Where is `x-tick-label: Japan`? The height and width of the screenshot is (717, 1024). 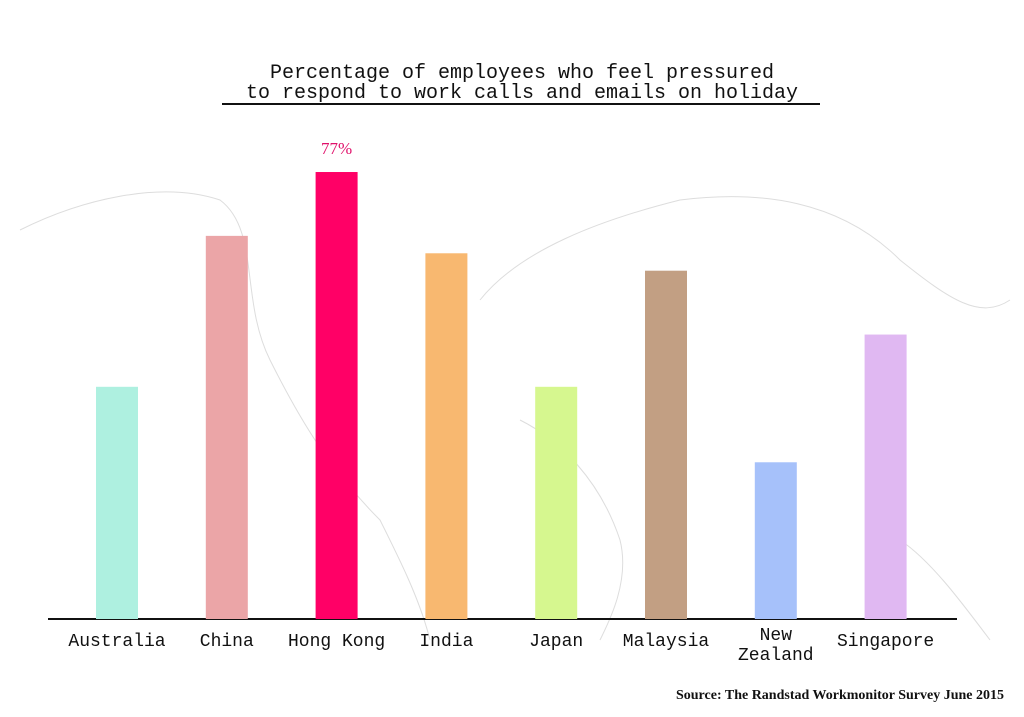
x-tick-label: Japan is located at coordinates (556, 642).